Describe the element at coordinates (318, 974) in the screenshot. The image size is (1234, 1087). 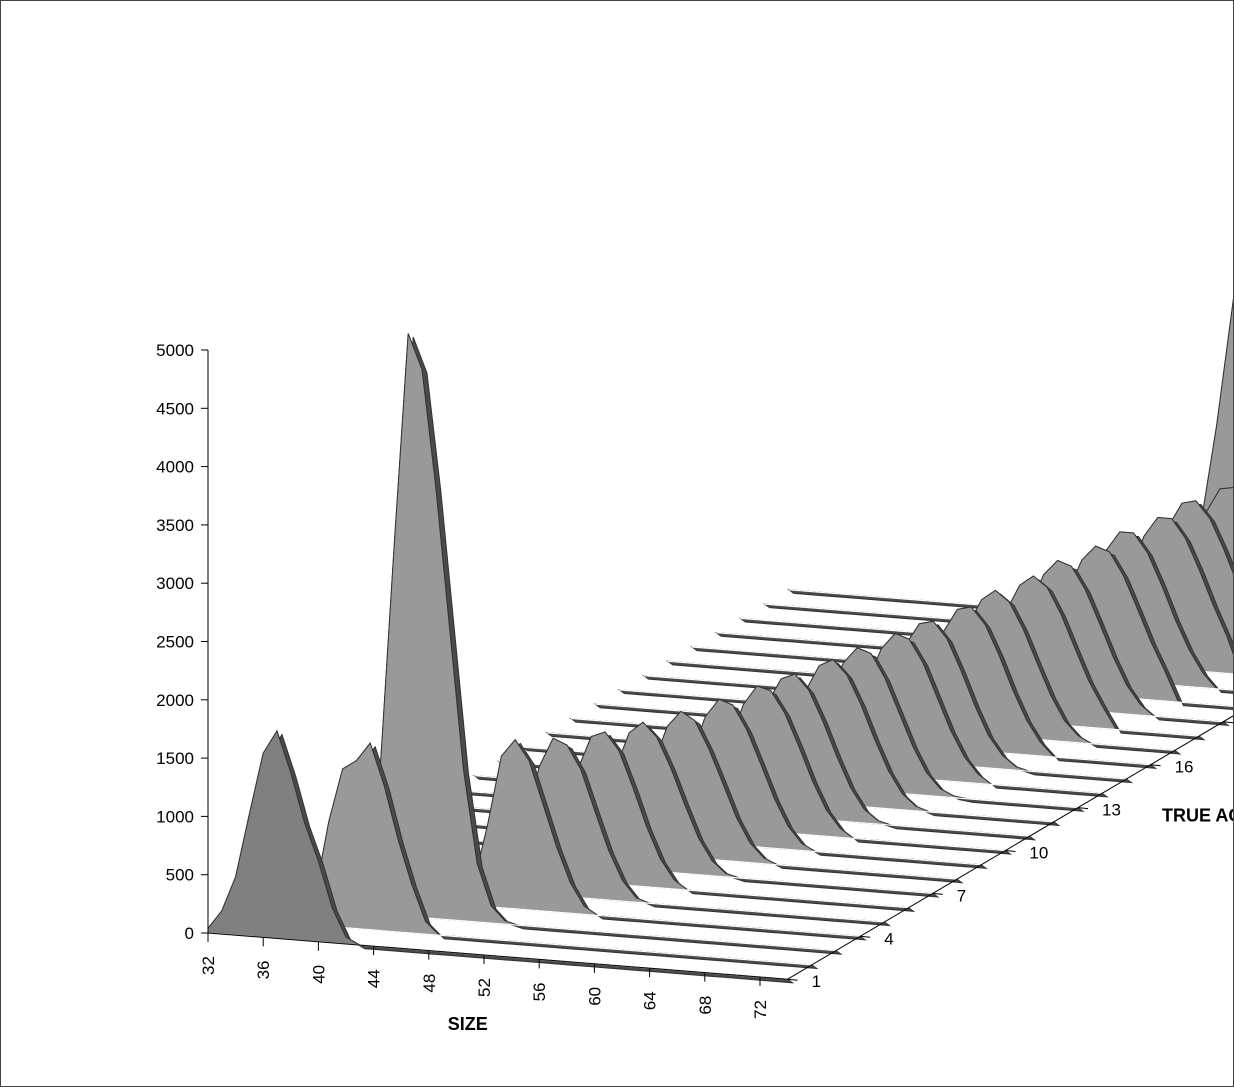
I see `x-tick-label: 40` at that location.